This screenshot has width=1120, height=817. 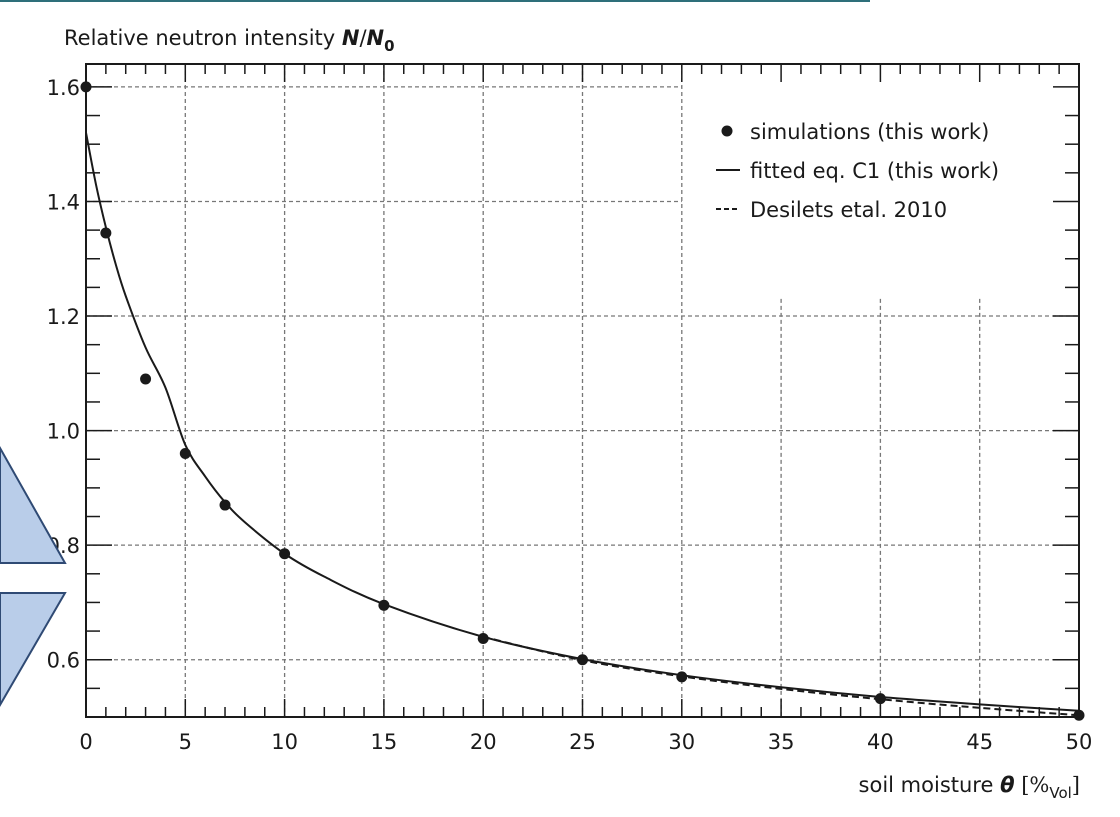 I want to click on x-tick-label: 45, so click(x=979, y=742).